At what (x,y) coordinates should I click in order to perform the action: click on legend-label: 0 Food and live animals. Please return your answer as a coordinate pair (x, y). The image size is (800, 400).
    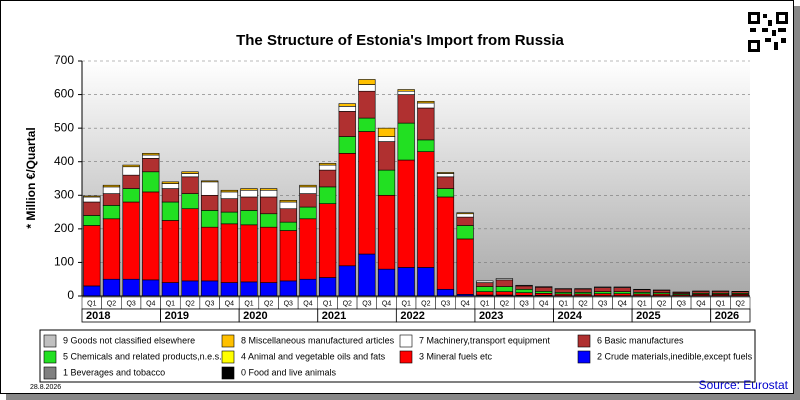
    Looking at the image, I should click on (289, 372).